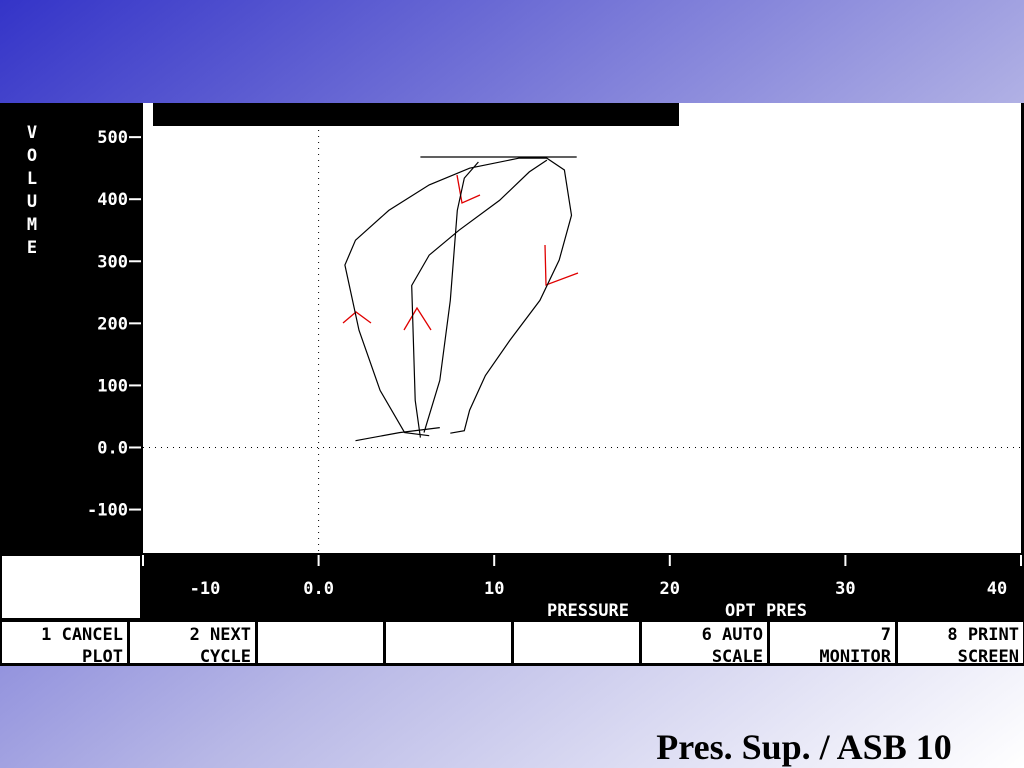 This screenshot has height=768, width=1024. Describe the element at coordinates (845, 589) in the screenshot. I see `x-tick-label: 30` at that location.